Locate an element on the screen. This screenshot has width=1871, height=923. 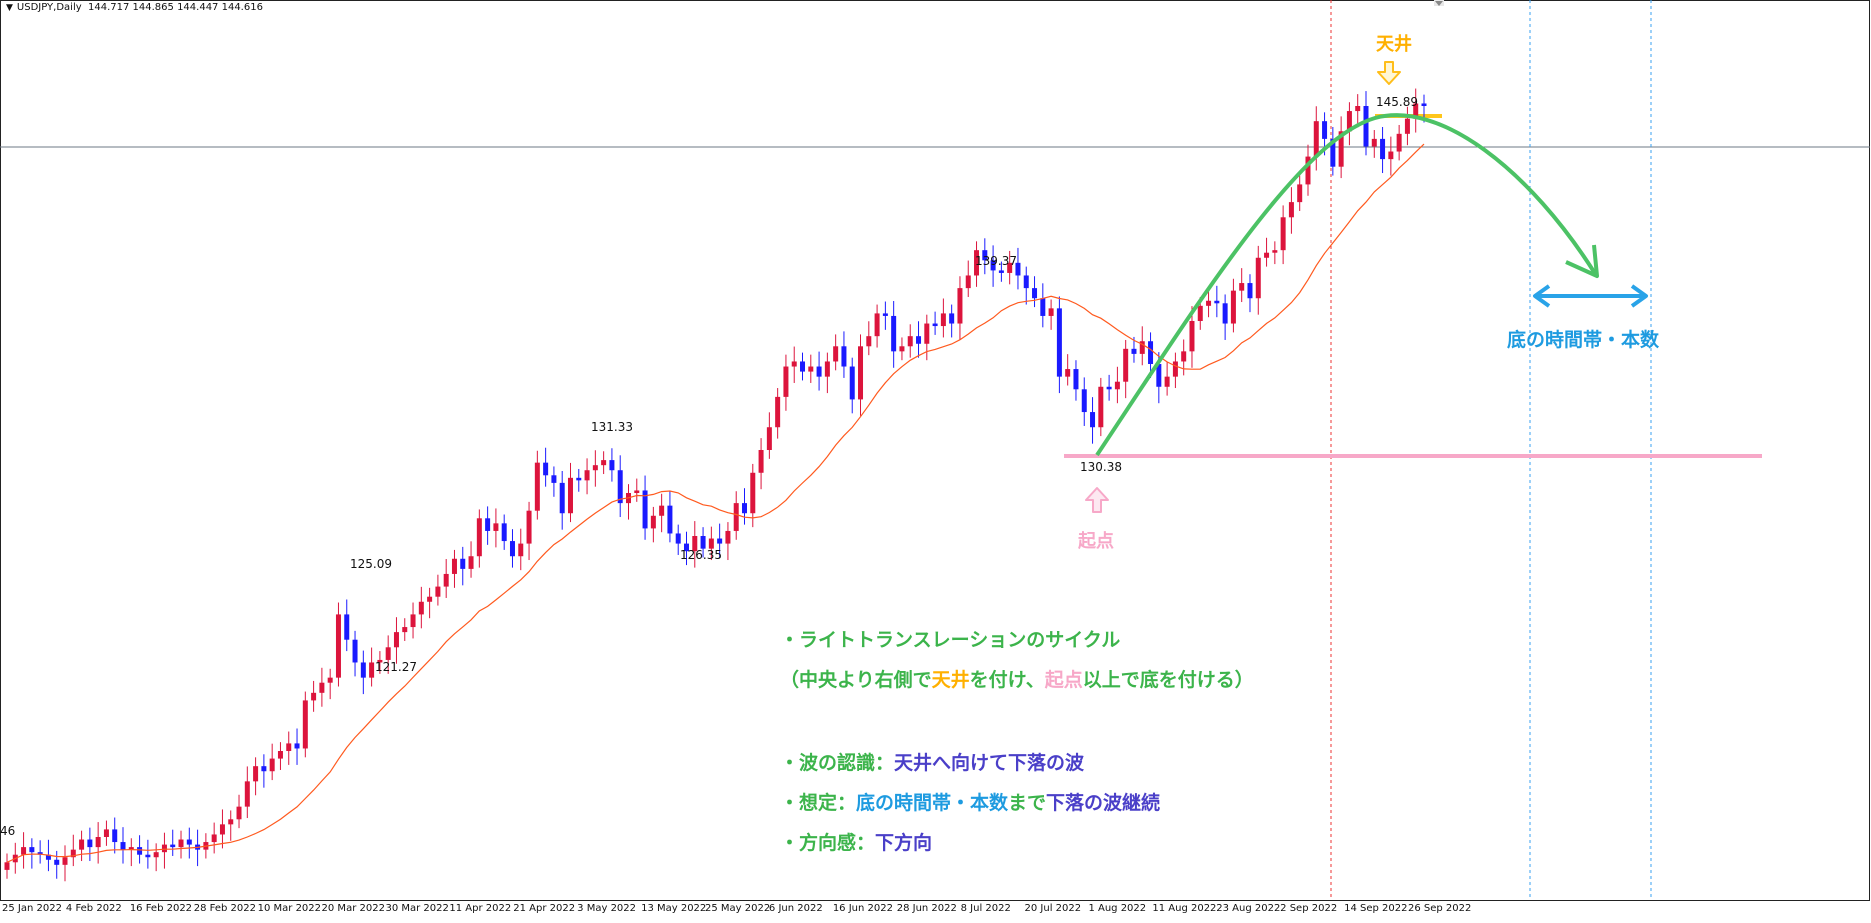
note-line-2: （中央より右側で天井を付け、起点以上で底を付ける） is located at coordinates (1017, 678).